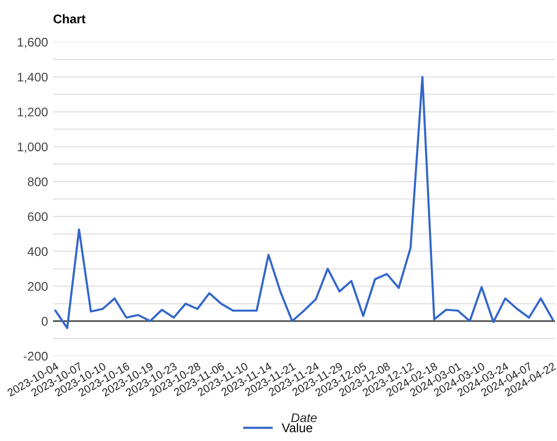  What do you see at coordinates (38, 181) in the screenshot?
I see `y-tick-label: 800` at bounding box center [38, 181].